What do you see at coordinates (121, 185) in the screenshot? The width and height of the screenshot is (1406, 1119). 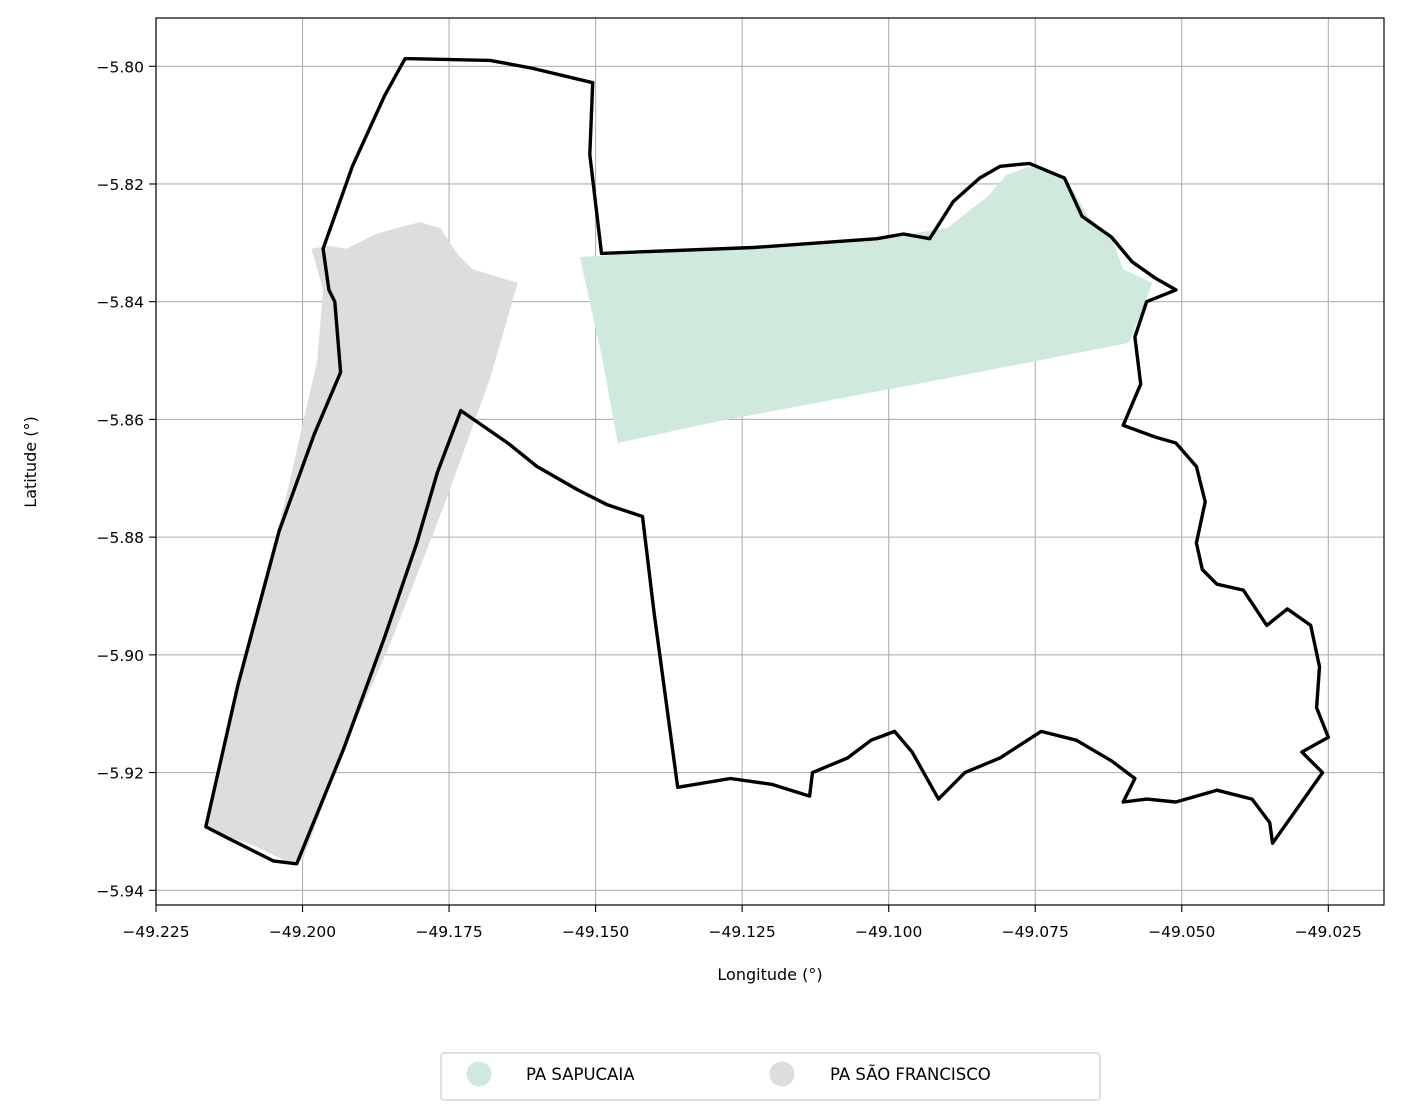 I see `y-tick-label: −5.82` at bounding box center [121, 185].